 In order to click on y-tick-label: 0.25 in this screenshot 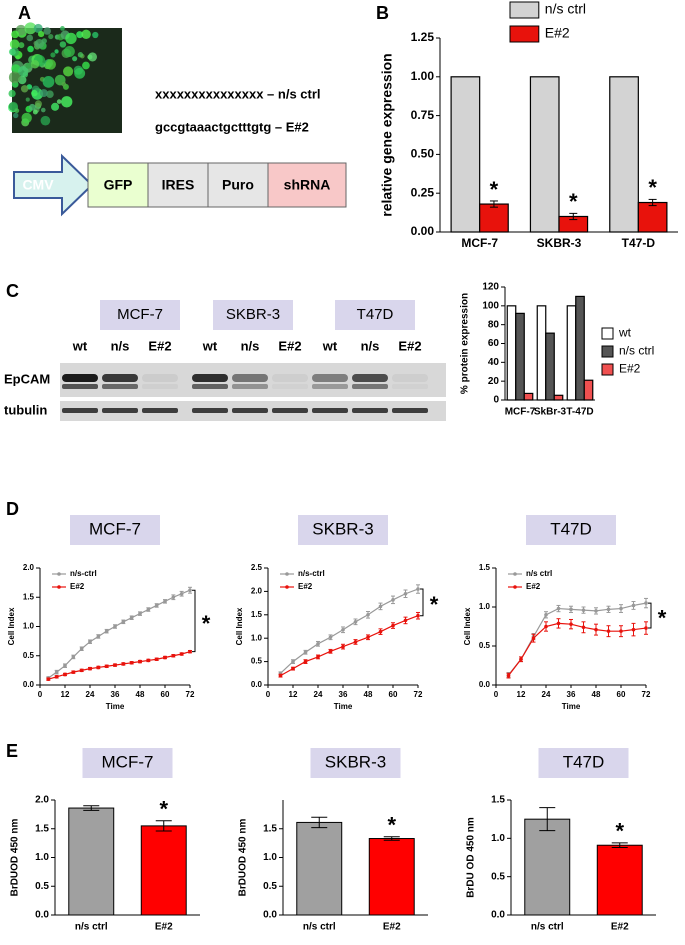, I will do `click(423, 192)`.